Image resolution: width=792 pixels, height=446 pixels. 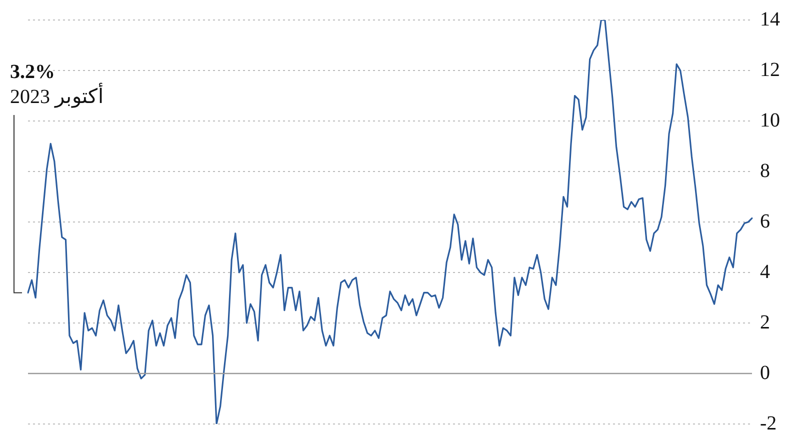 I want to click on y-tick-label: 6, so click(x=765, y=221).